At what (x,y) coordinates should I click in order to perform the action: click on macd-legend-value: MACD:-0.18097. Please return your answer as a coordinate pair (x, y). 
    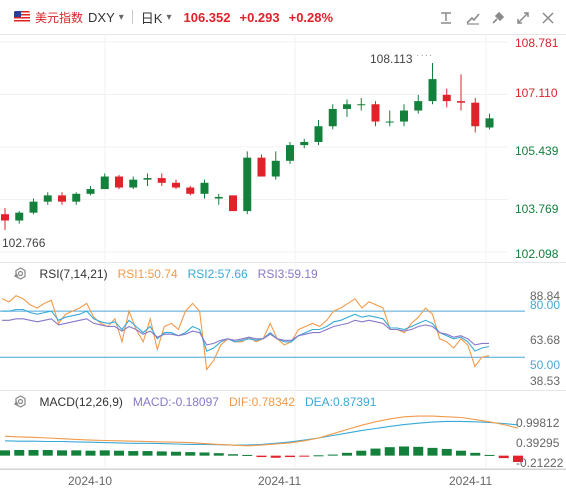
    Looking at the image, I should click on (175, 402).